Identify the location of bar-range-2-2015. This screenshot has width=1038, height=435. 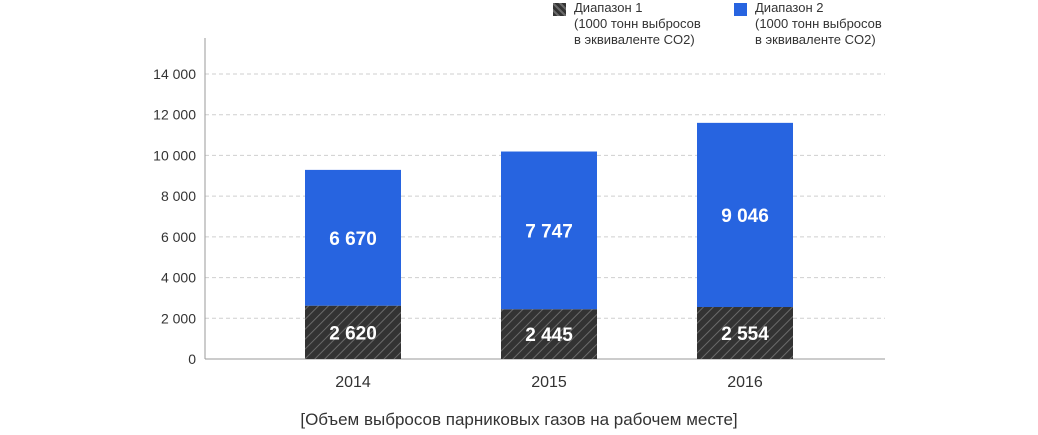
(549, 230).